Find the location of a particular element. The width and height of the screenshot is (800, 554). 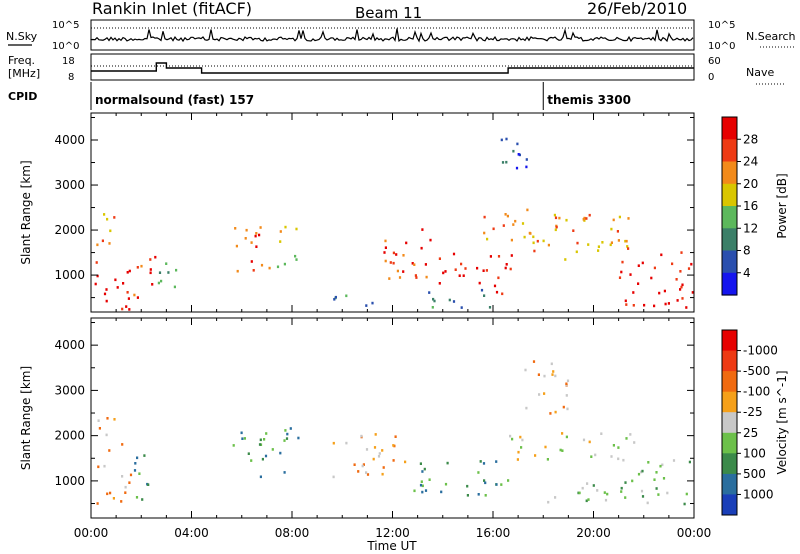

freq-left-top-tick: 18 is located at coordinates (68, 61).